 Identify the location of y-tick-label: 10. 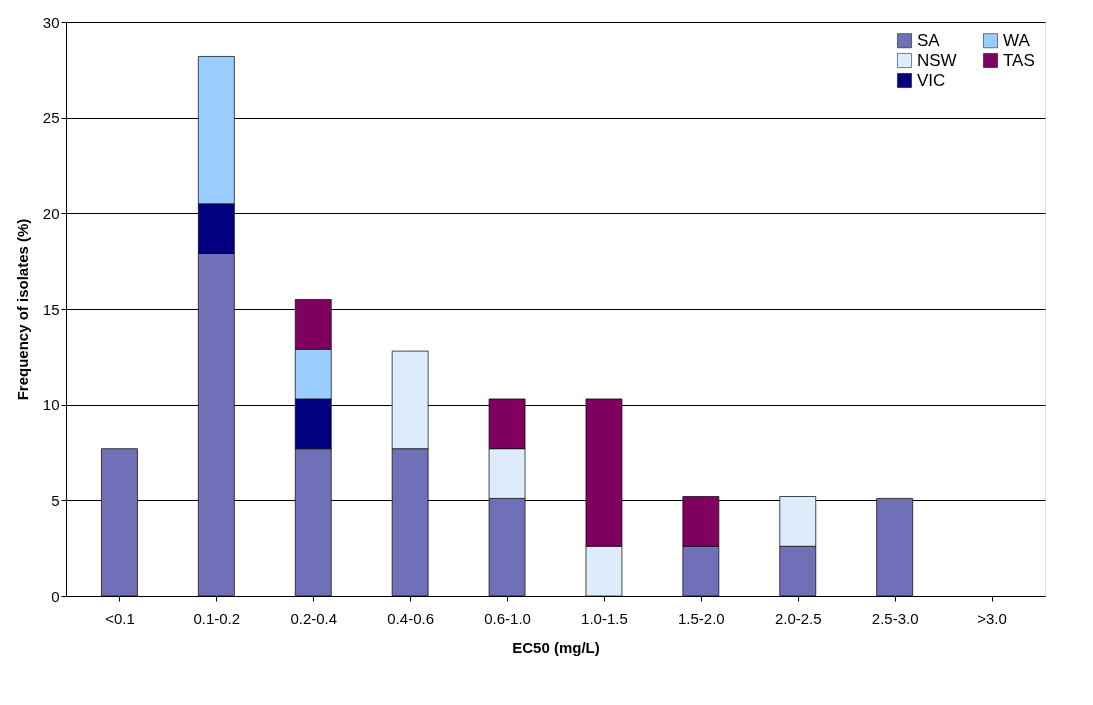
(51, 405).